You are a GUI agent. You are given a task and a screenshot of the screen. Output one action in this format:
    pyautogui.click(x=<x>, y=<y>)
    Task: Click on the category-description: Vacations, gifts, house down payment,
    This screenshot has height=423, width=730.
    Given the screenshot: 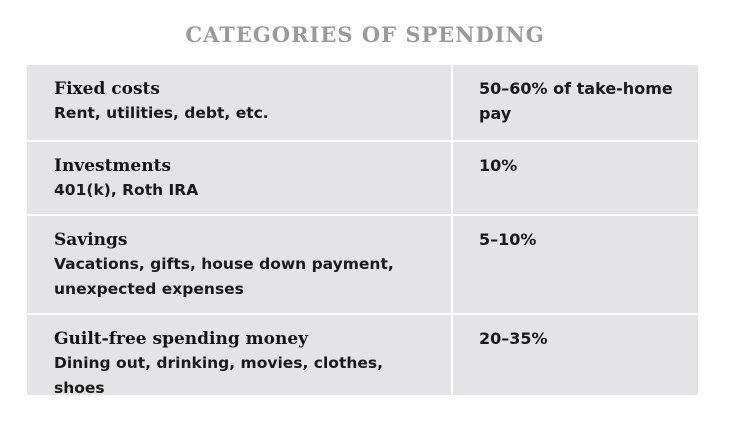 What is the action you would take?
    pyautogui.click(x=224, y=264)
    